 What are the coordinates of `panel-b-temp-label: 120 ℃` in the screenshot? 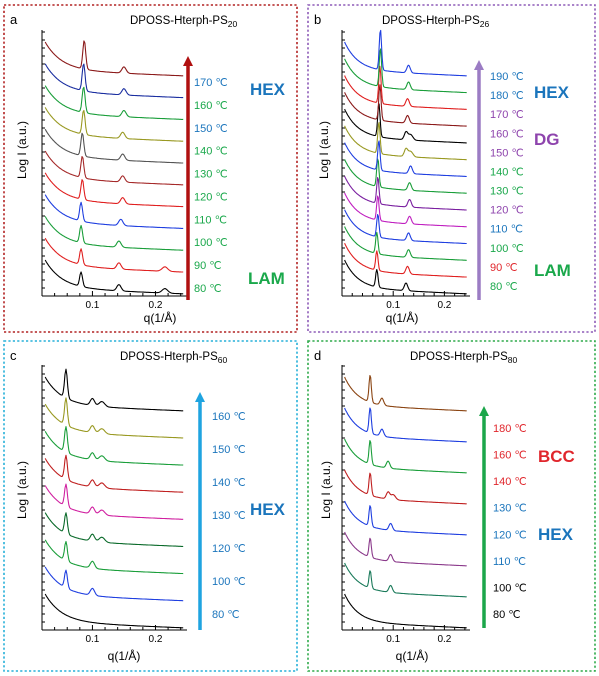 It's located at (507, 211).